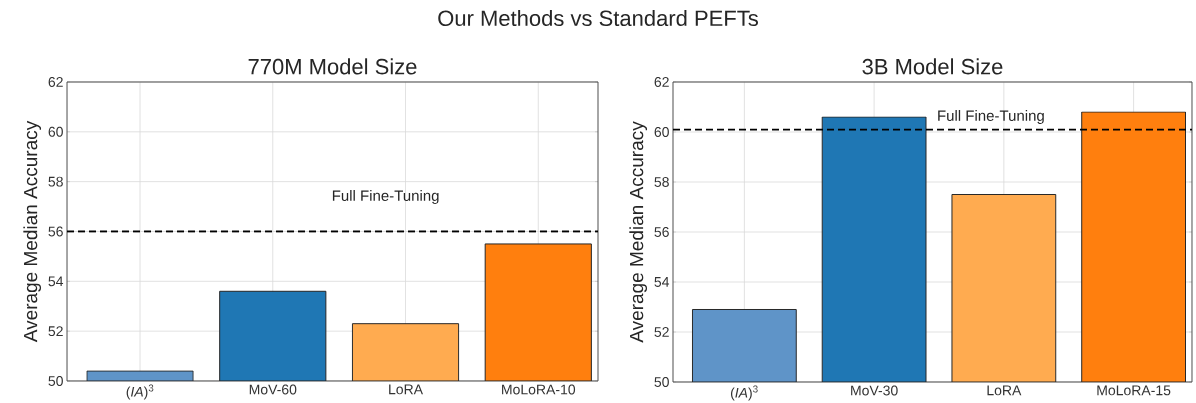  Describe the element at coordinates (539, 389) in the screenshot. I see `x-tick-label: MoLoRA-10` at that location.